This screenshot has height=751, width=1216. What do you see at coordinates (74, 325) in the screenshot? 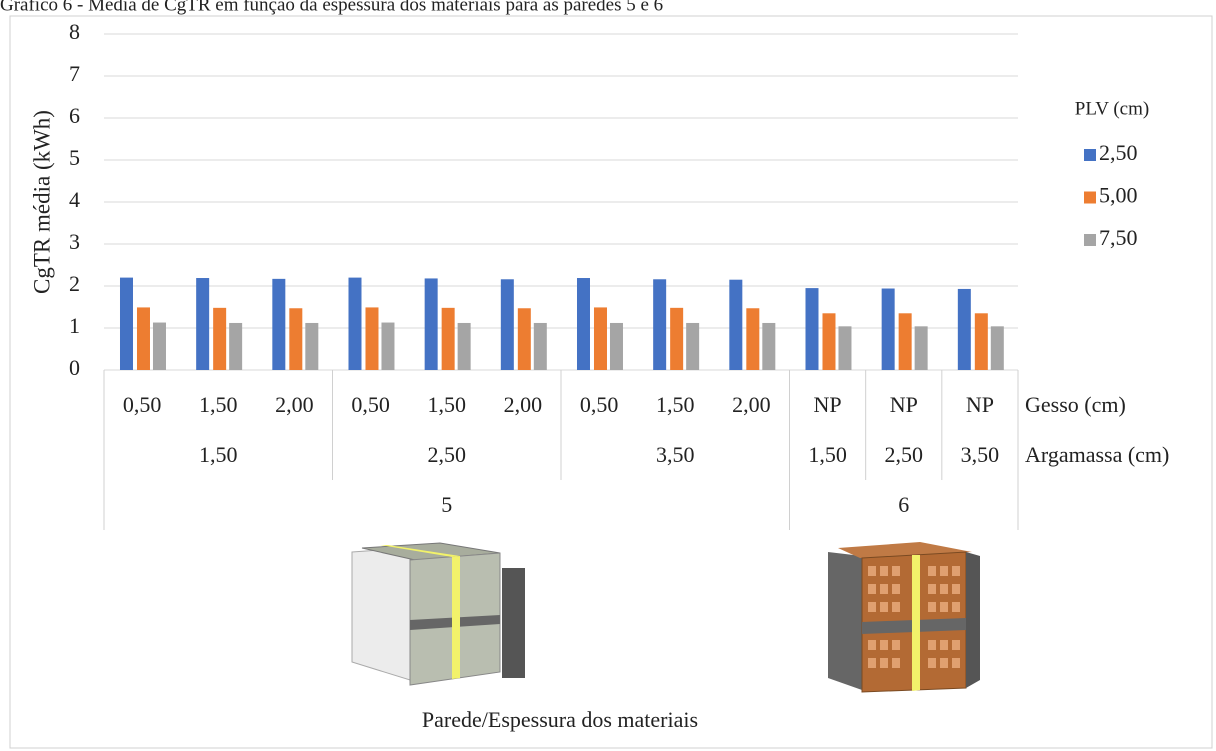
I see `y-tick-label: 1` at bounding box center [74, 325].